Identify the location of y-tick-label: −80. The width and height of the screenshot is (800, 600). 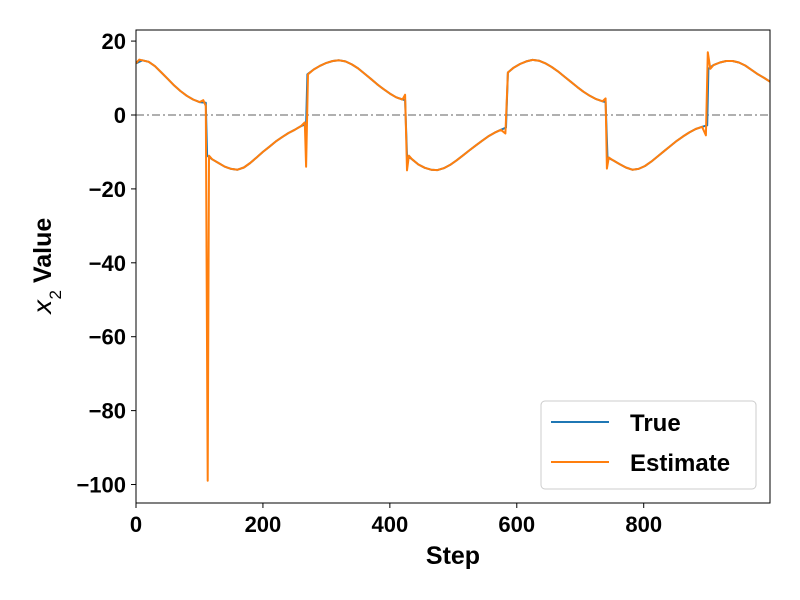
(107, 411).